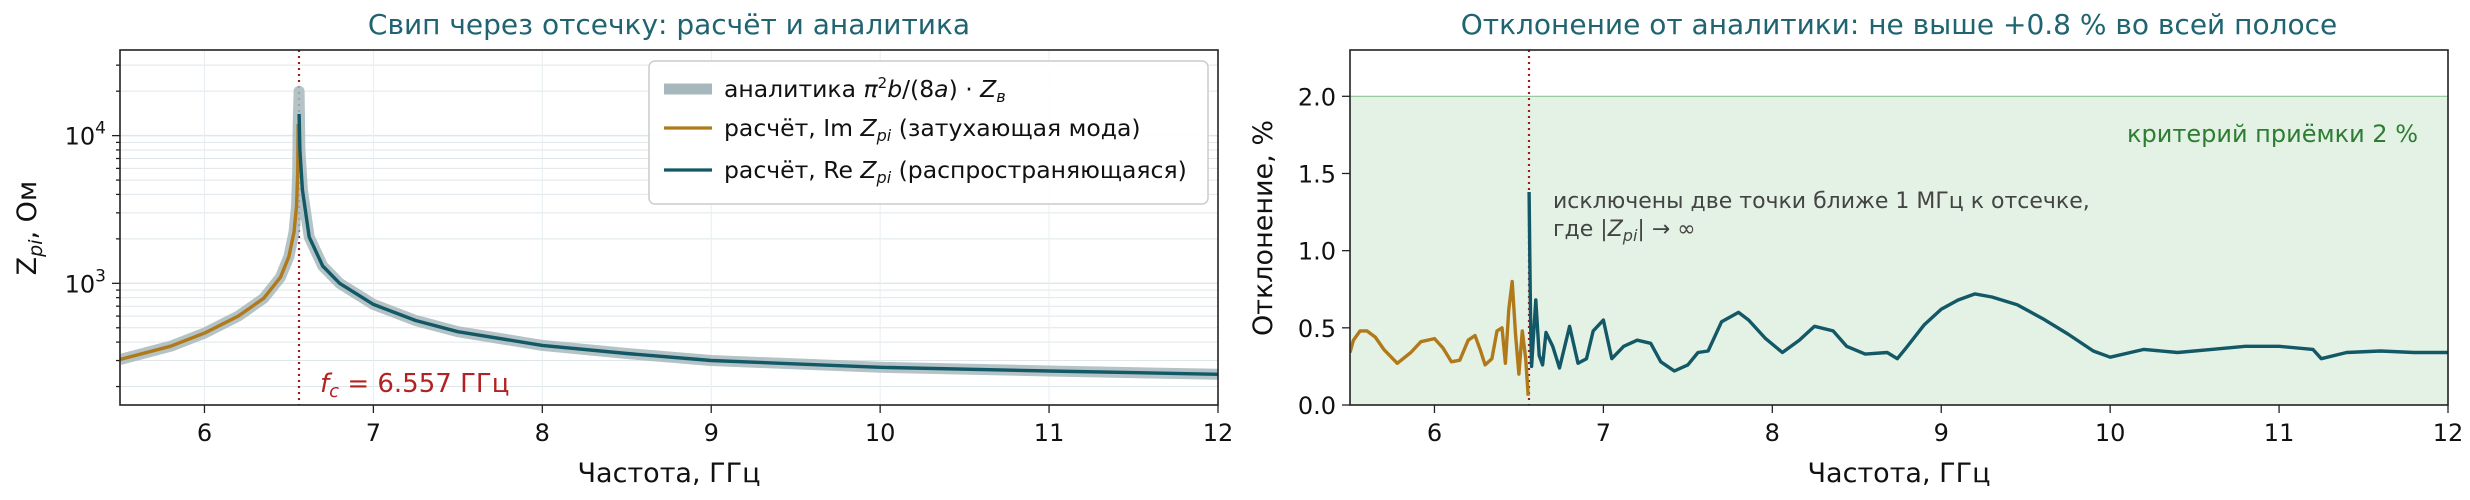 This screenshot has height=500, width=2470. I want to click on legend-label-im: расчёт, Im Zpi (затухающая мода), so click(932, 129).